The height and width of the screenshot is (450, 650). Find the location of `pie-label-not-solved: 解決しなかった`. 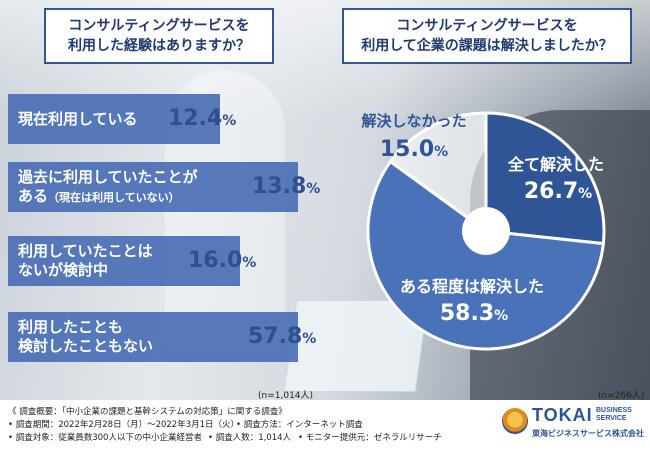

pie-label-not-solved: 解決しなかった is located at coordinates (413, 121).